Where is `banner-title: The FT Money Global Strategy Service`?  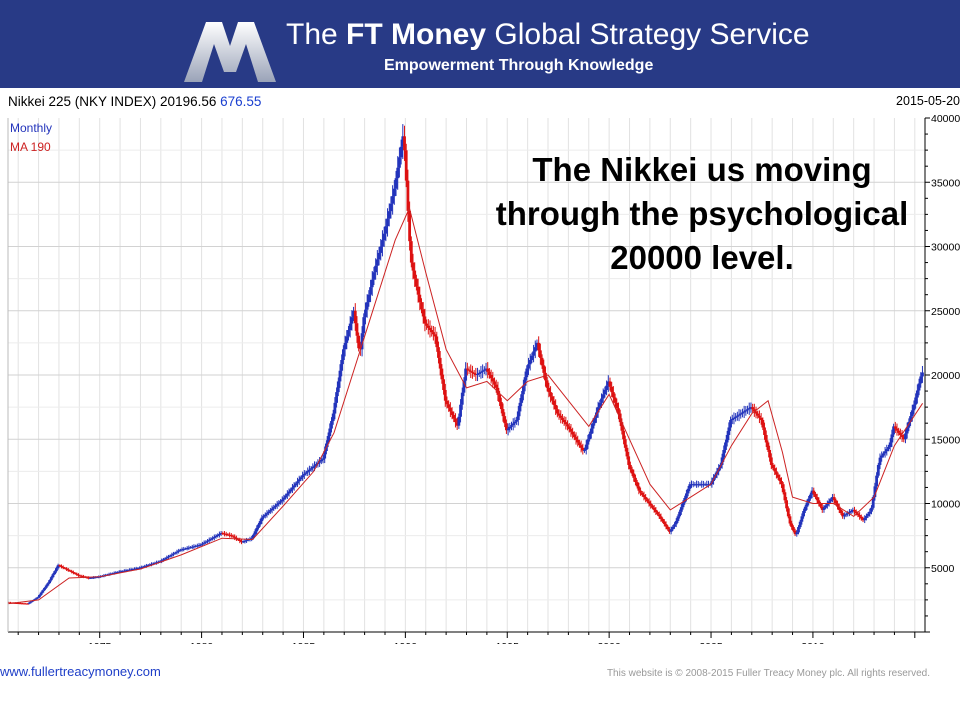
banner-title: The FT Money Global Strategy Service is located at coordinates (548, 34).